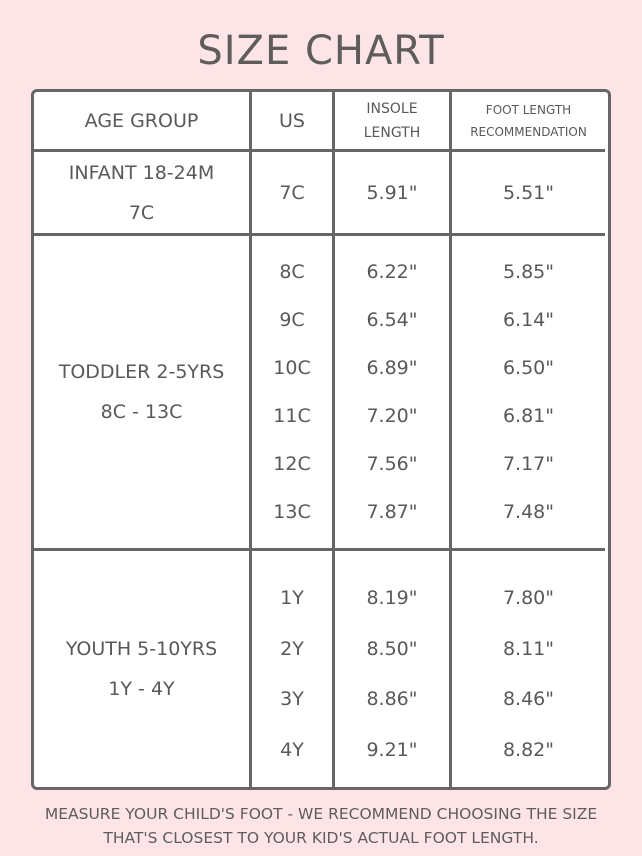 The width and height of the screenshot is (642, 856). Describe the element at coordinates (528, 699) in the screenshot. I see `foot-value: 8.46"` at that location.